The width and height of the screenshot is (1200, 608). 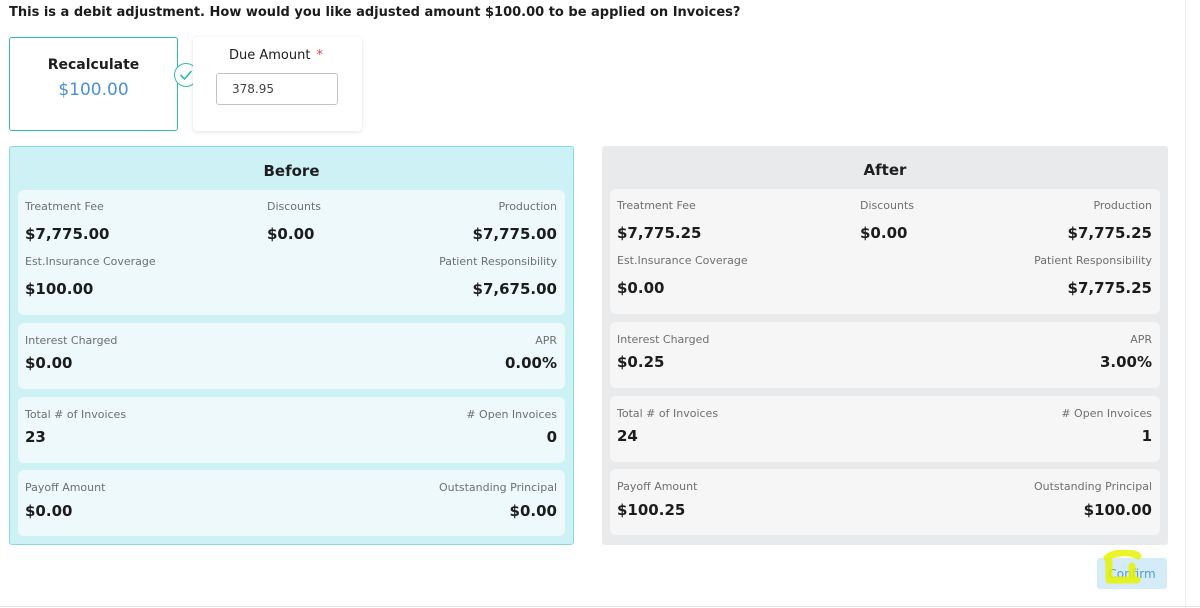 I want to click on recalculate-option-card: Recalculate $100.00, so click(x=103, y=84).